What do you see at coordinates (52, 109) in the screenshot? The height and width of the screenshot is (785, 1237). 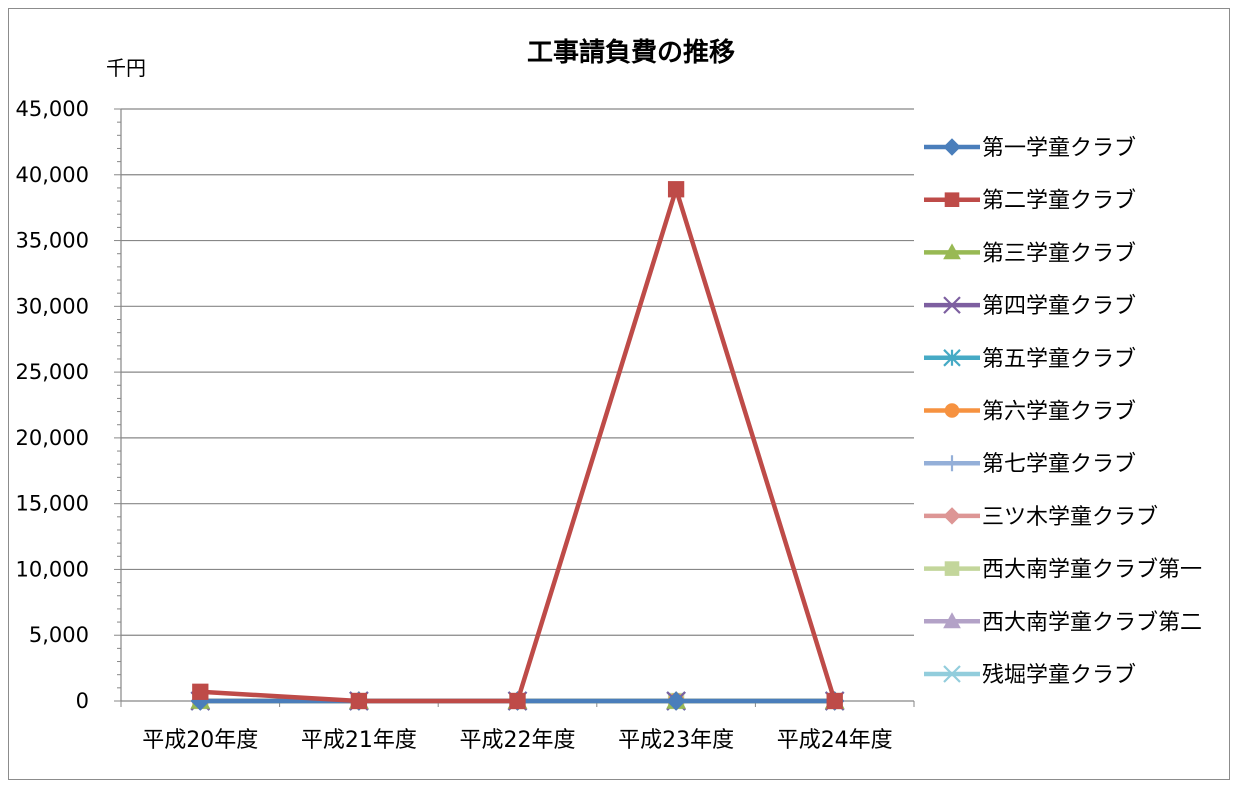 I see `y-tick-label: 45,000` at bounding box center [52, 109].